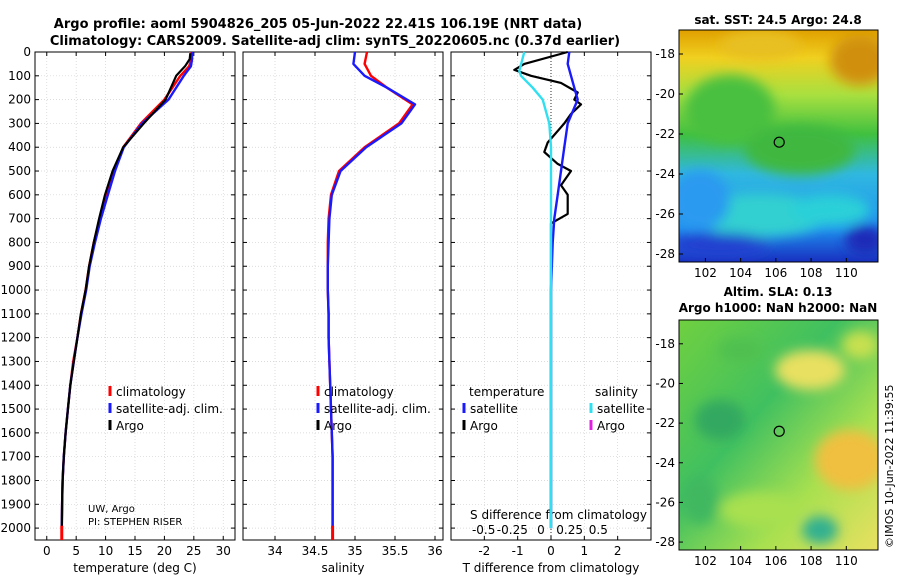 The width and height of the screenshot is (900, 584). What do you see at coordinates (15, 385) in the screenshot?
I see `y-tick-label: 1400` at bounding box center [15, 385].